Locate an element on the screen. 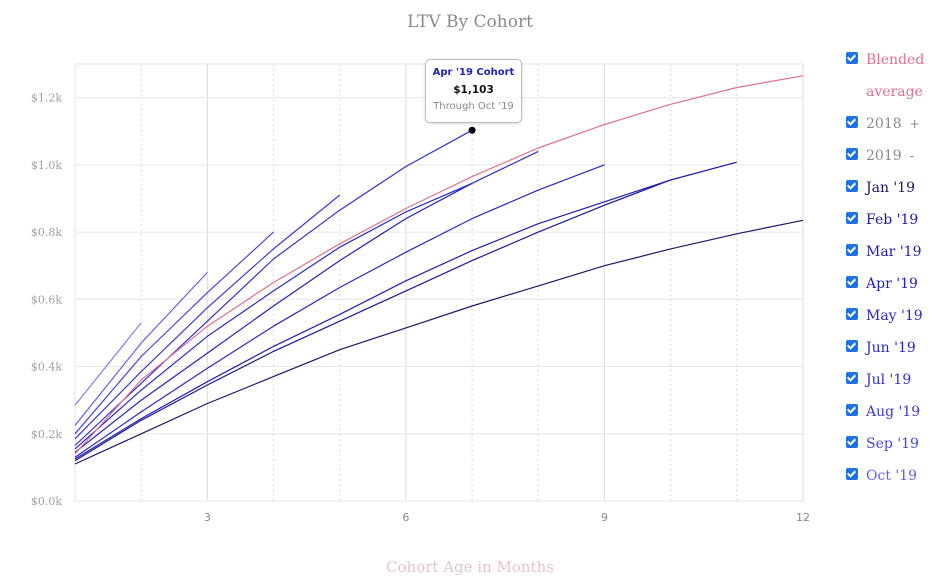  y-tick-label: $0.4k is located at coordinates (46, 367).